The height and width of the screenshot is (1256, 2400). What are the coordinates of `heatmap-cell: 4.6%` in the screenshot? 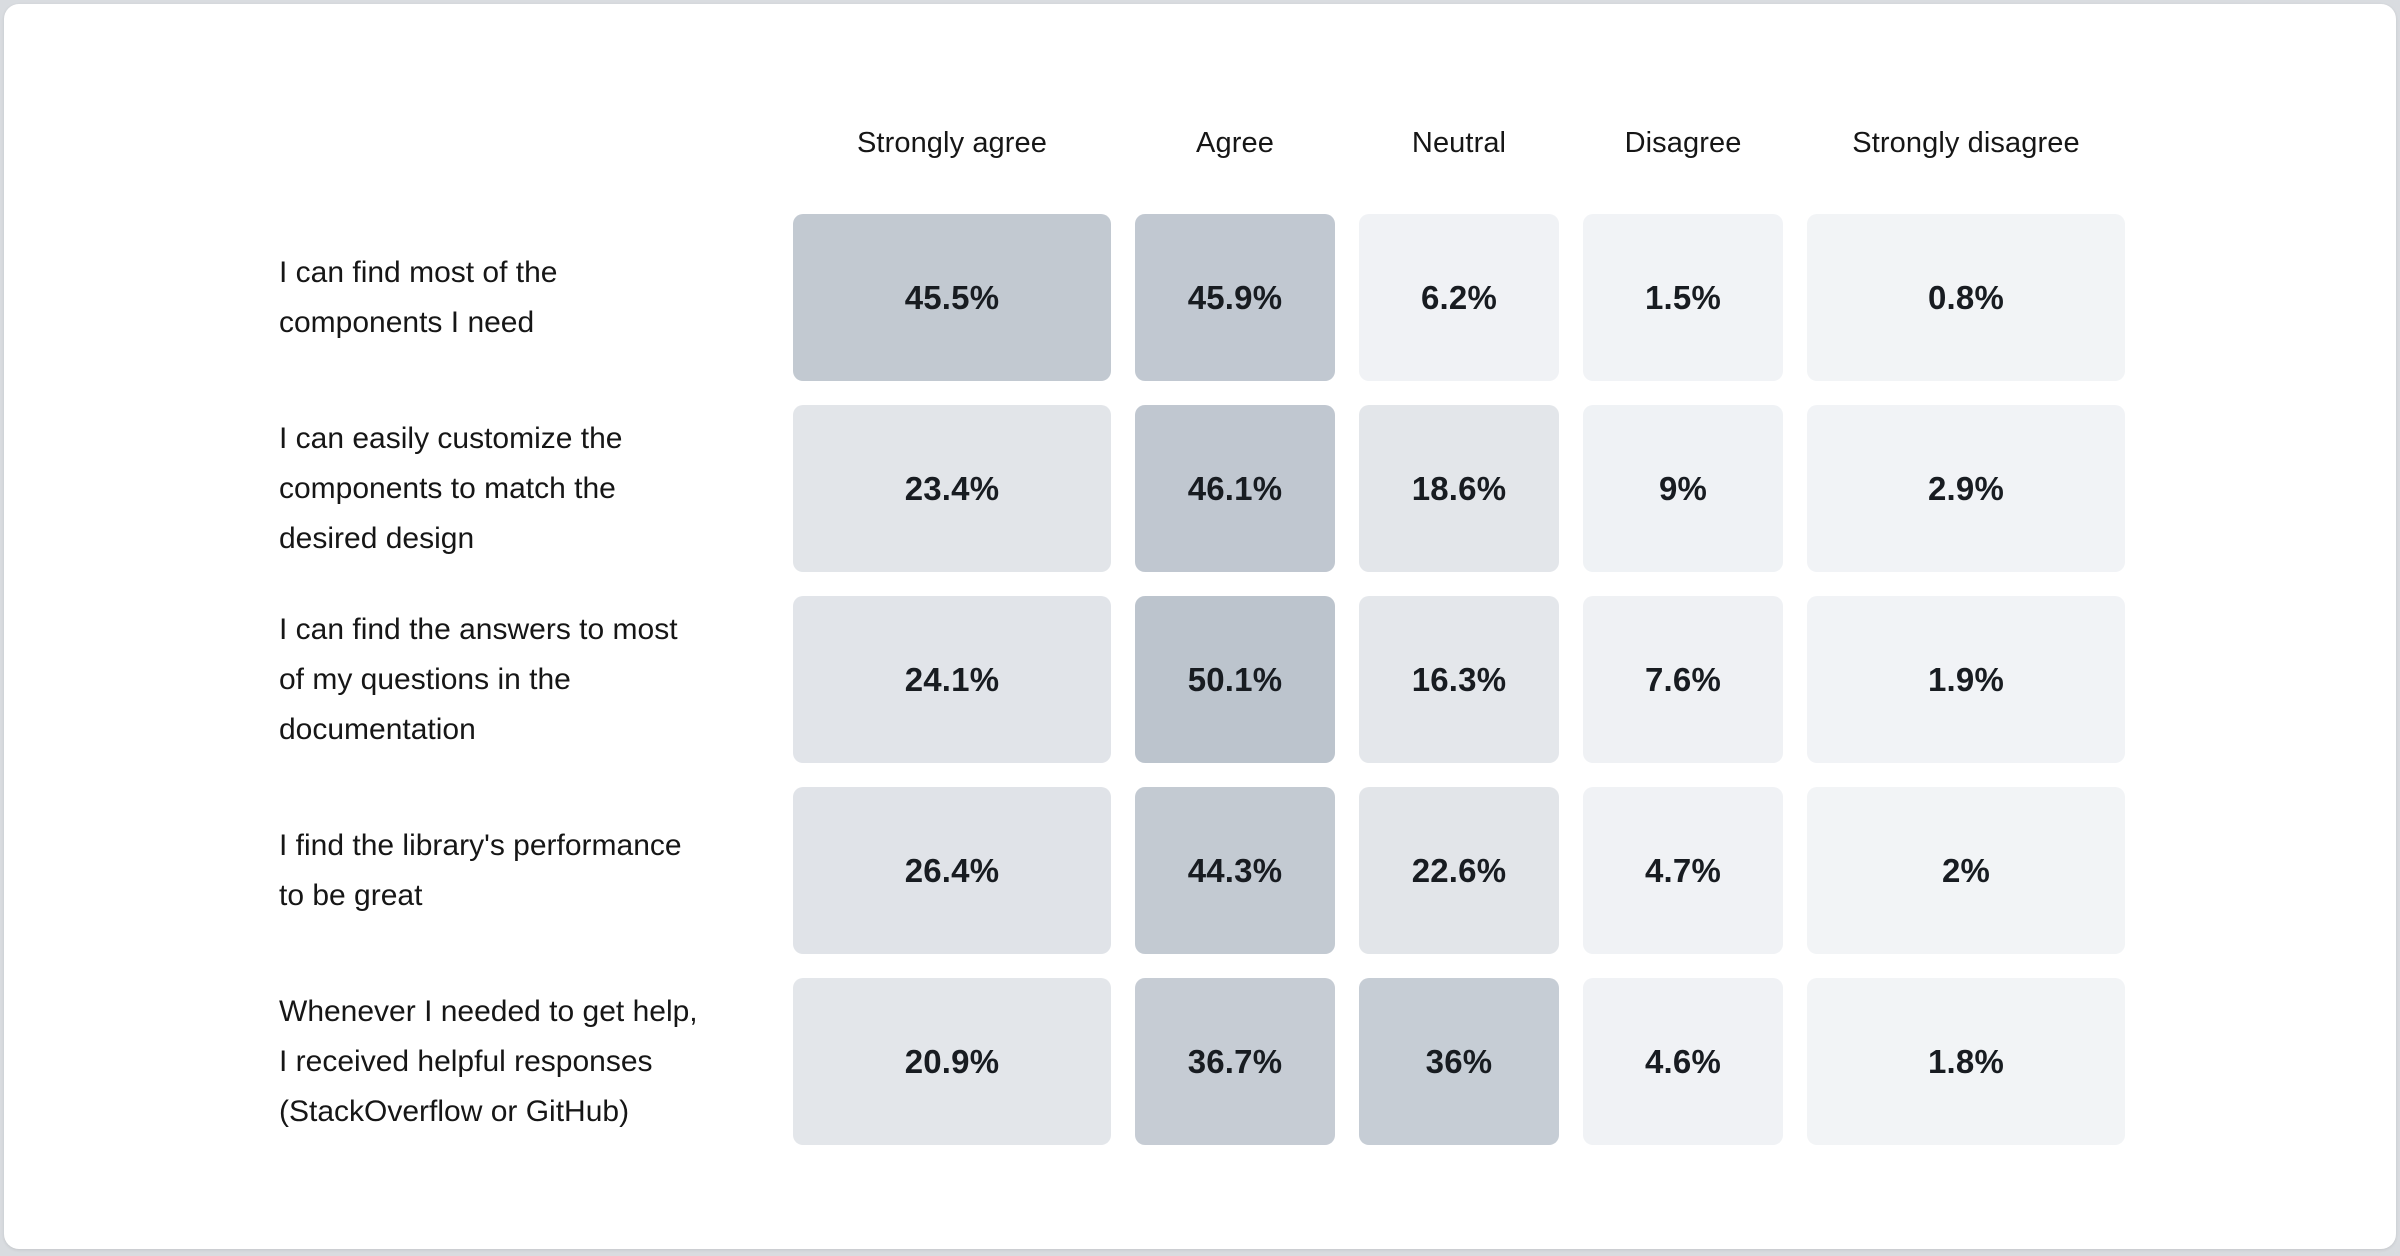 It's located at (1683, 1061).